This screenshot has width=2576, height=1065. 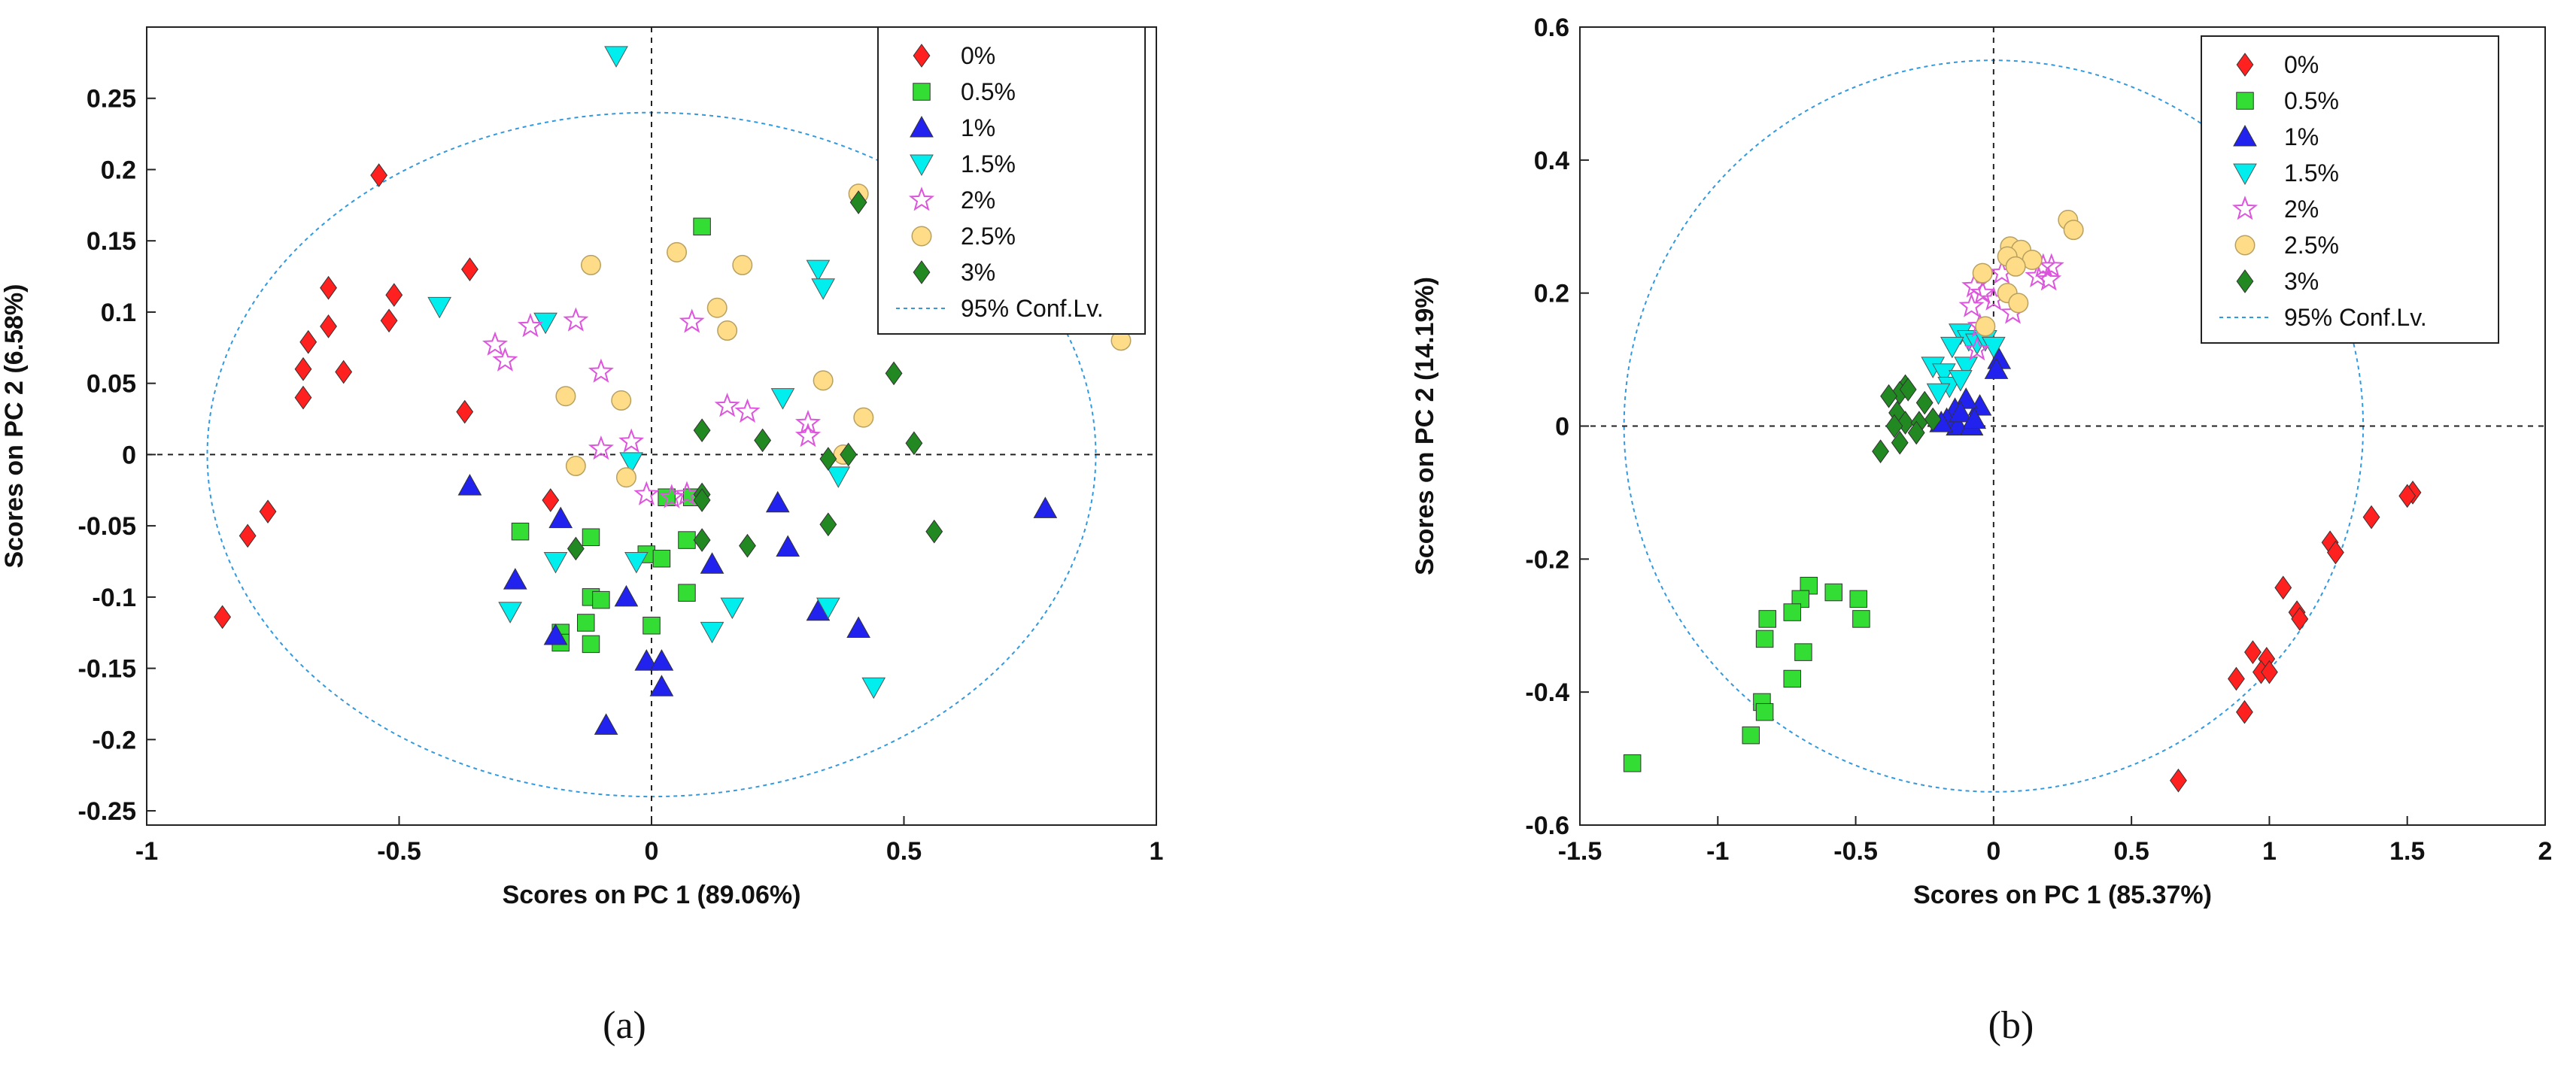 What do you see at coordinates (118, 170) in the screenshot?
I see `panel-a-y-tick-label: 0.2` at bounding box center [118, 170].